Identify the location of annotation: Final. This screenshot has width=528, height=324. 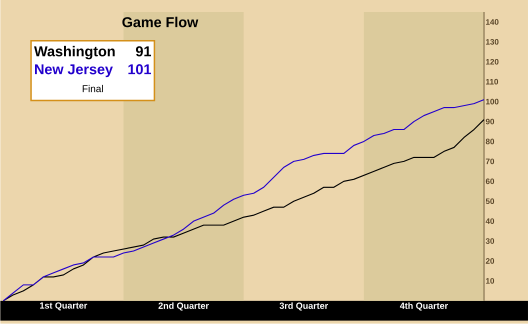
(92, 88).